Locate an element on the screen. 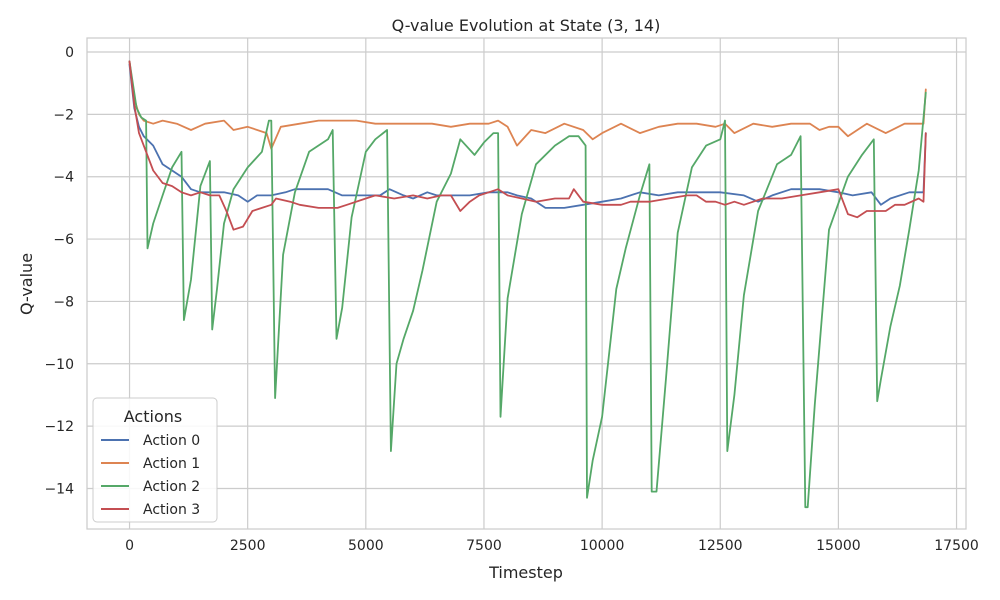  legend-item: Action 3 is located at coordinates (150, 510).